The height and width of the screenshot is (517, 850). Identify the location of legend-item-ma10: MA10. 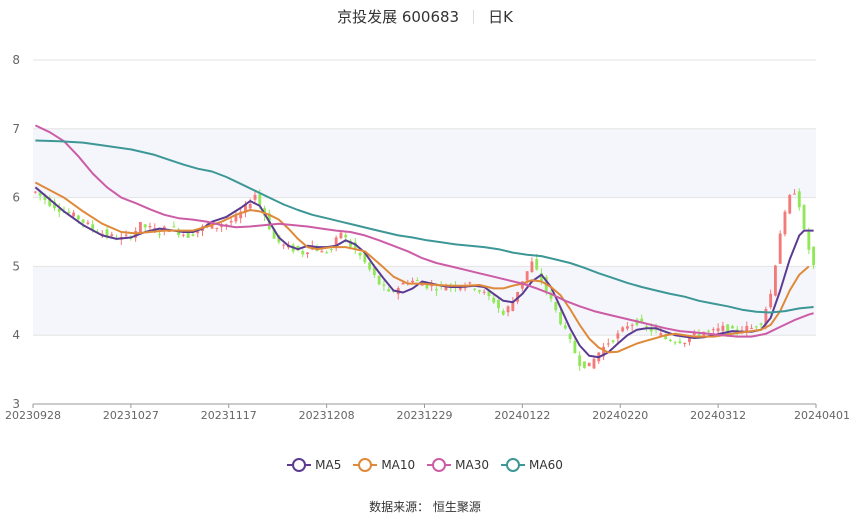
(384, 465).